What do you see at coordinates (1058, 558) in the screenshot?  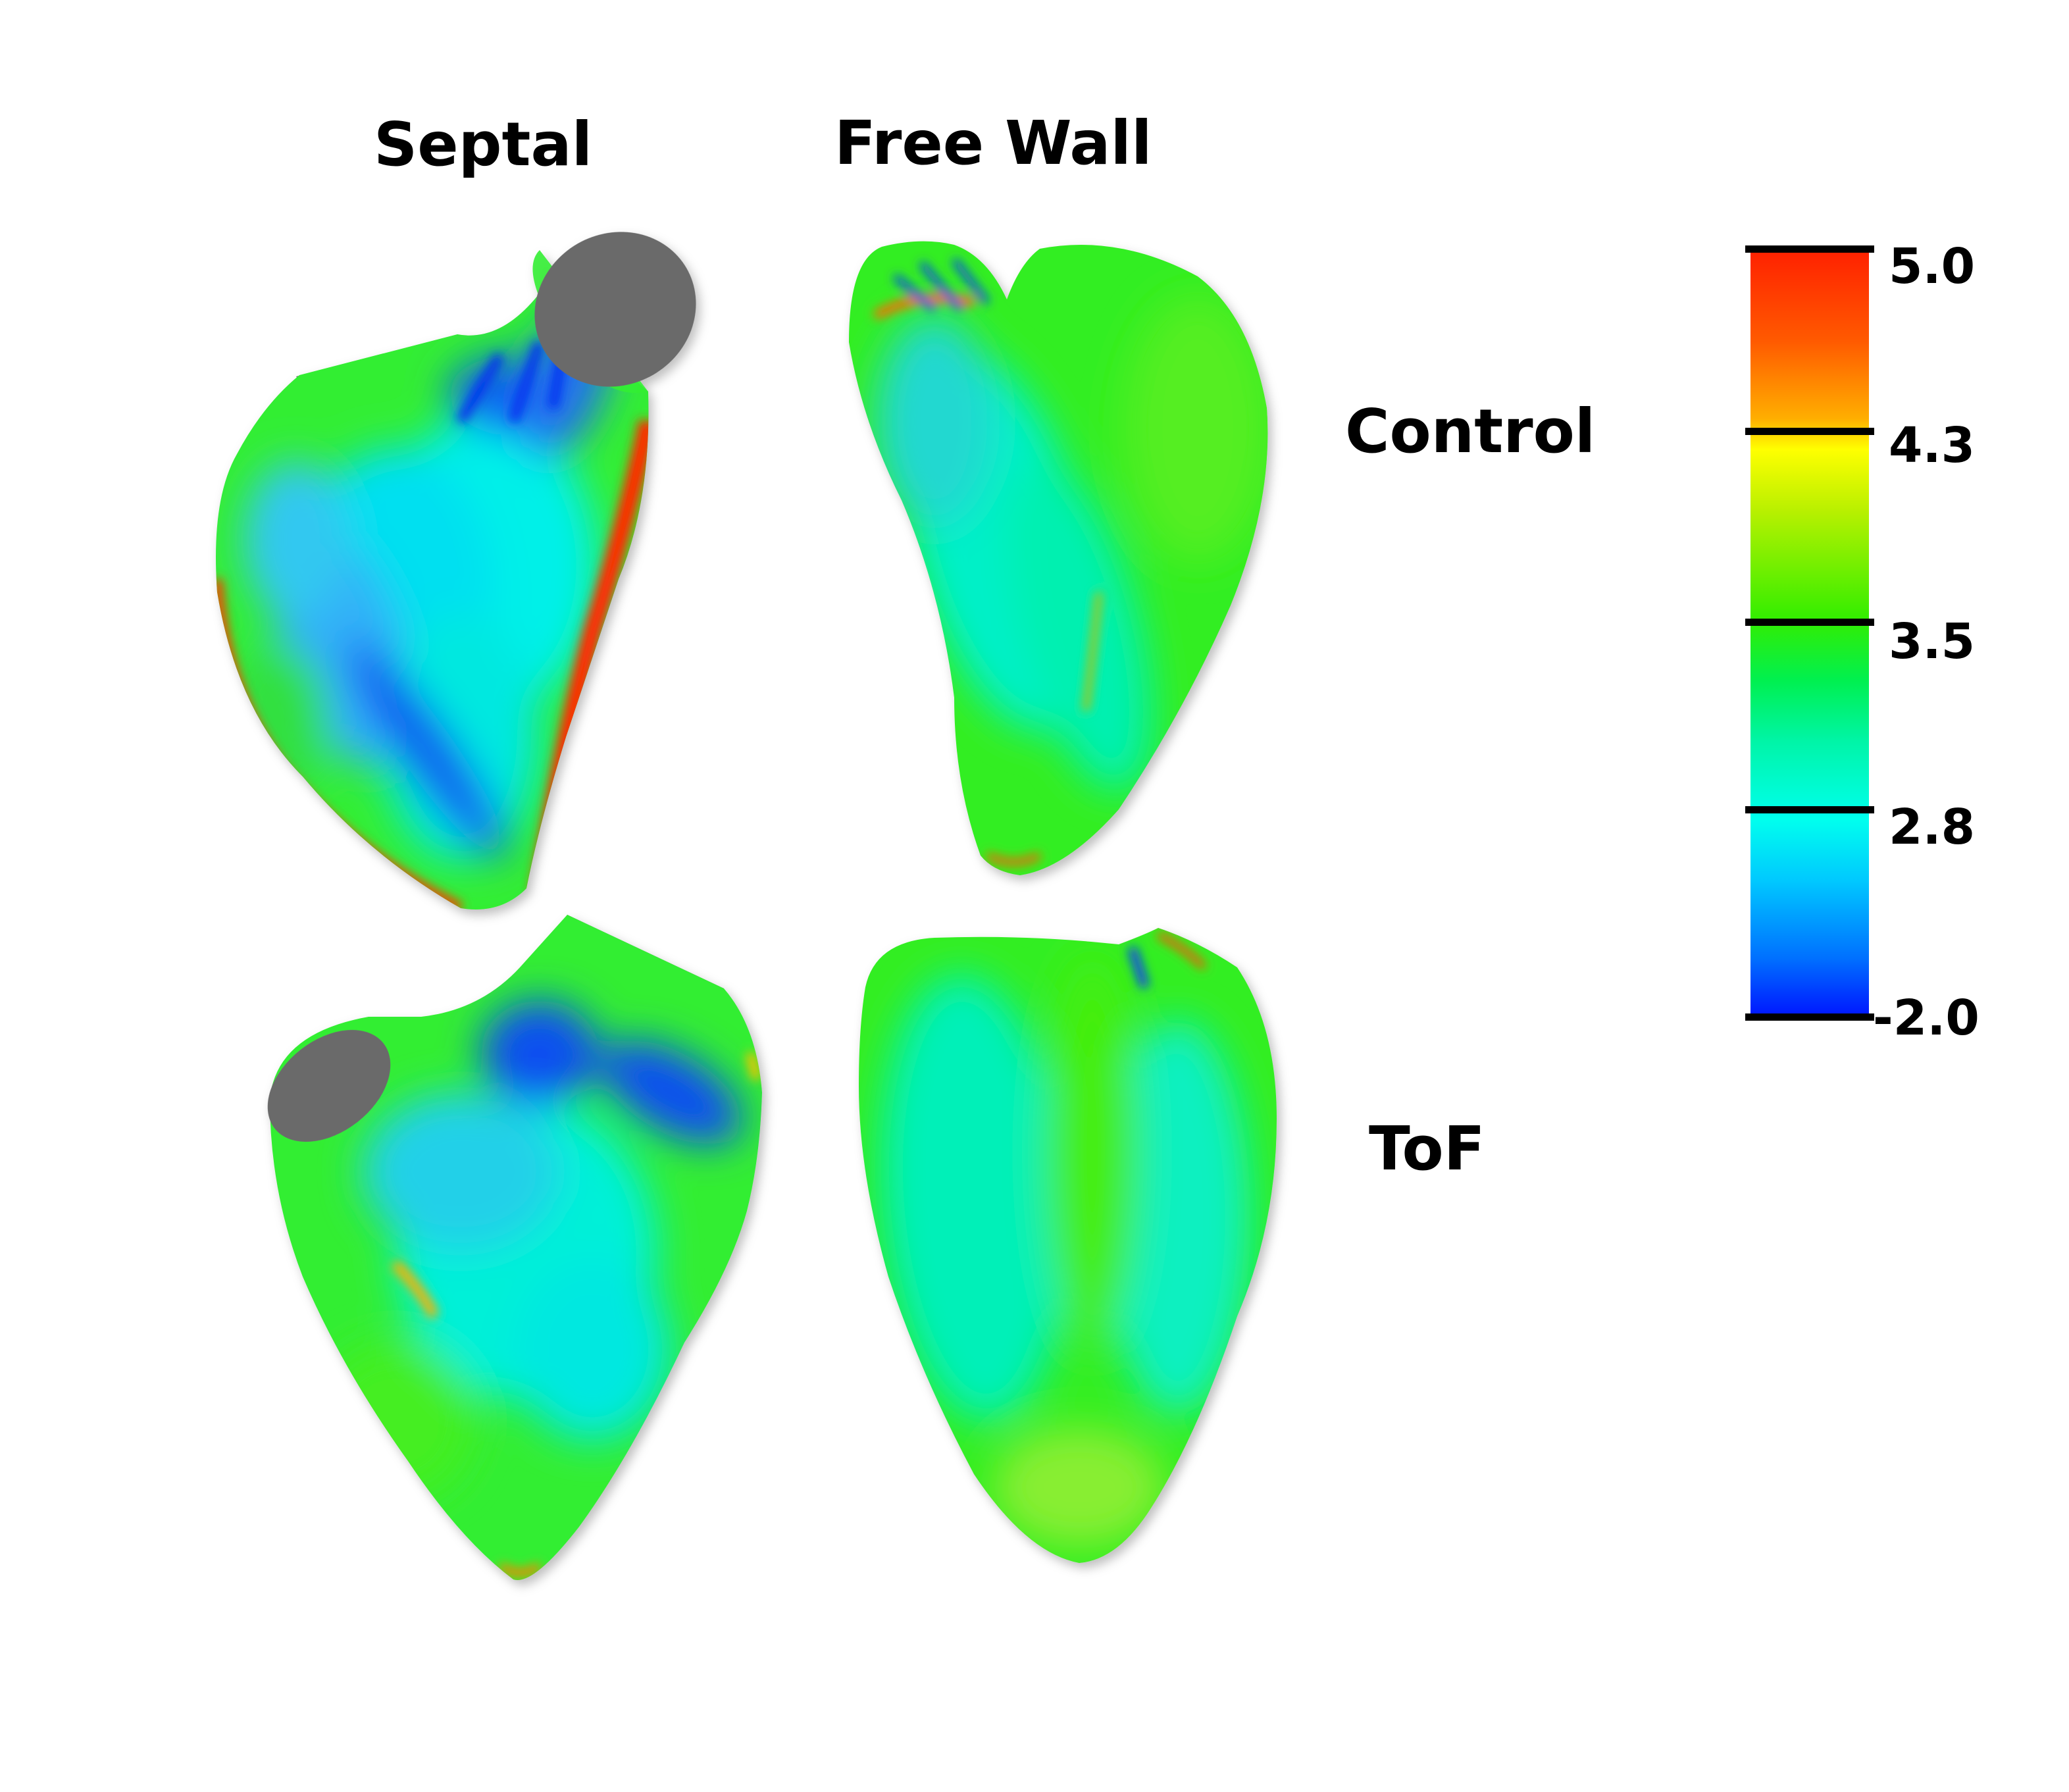 I see `heart-free-wall-control` at bounding box center [1058, 558].